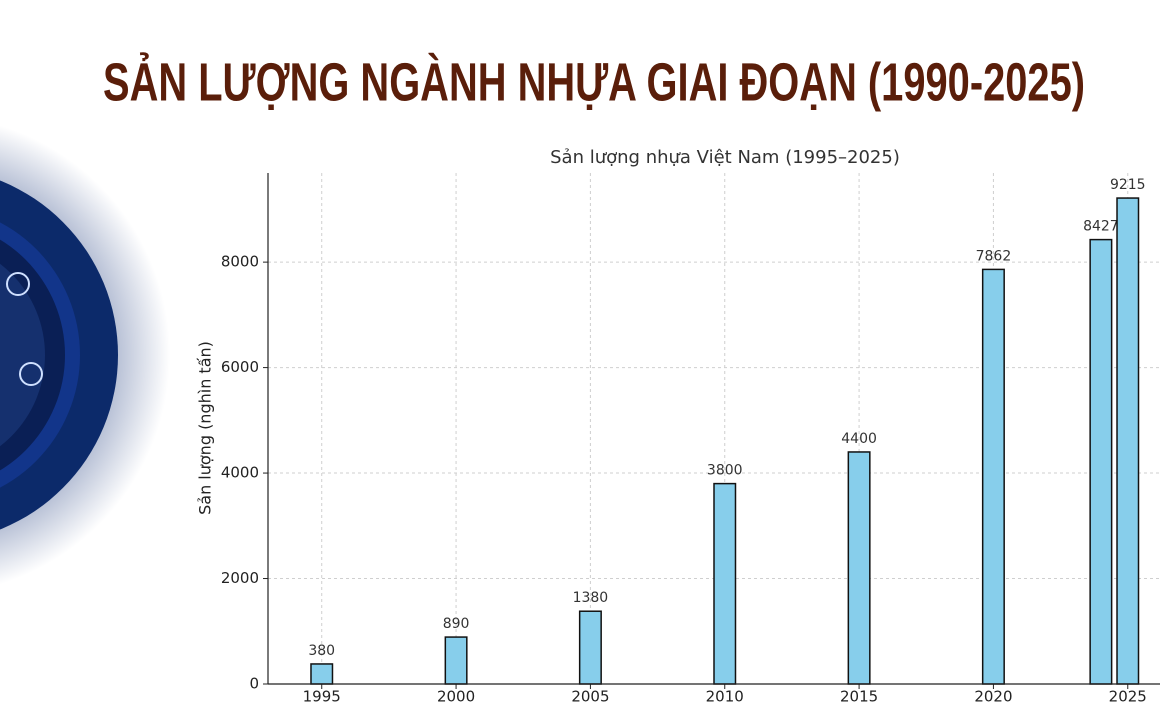  Describe the element at coordinates (456, 624) in the screenshot. I see `value-label: 890` at that location.